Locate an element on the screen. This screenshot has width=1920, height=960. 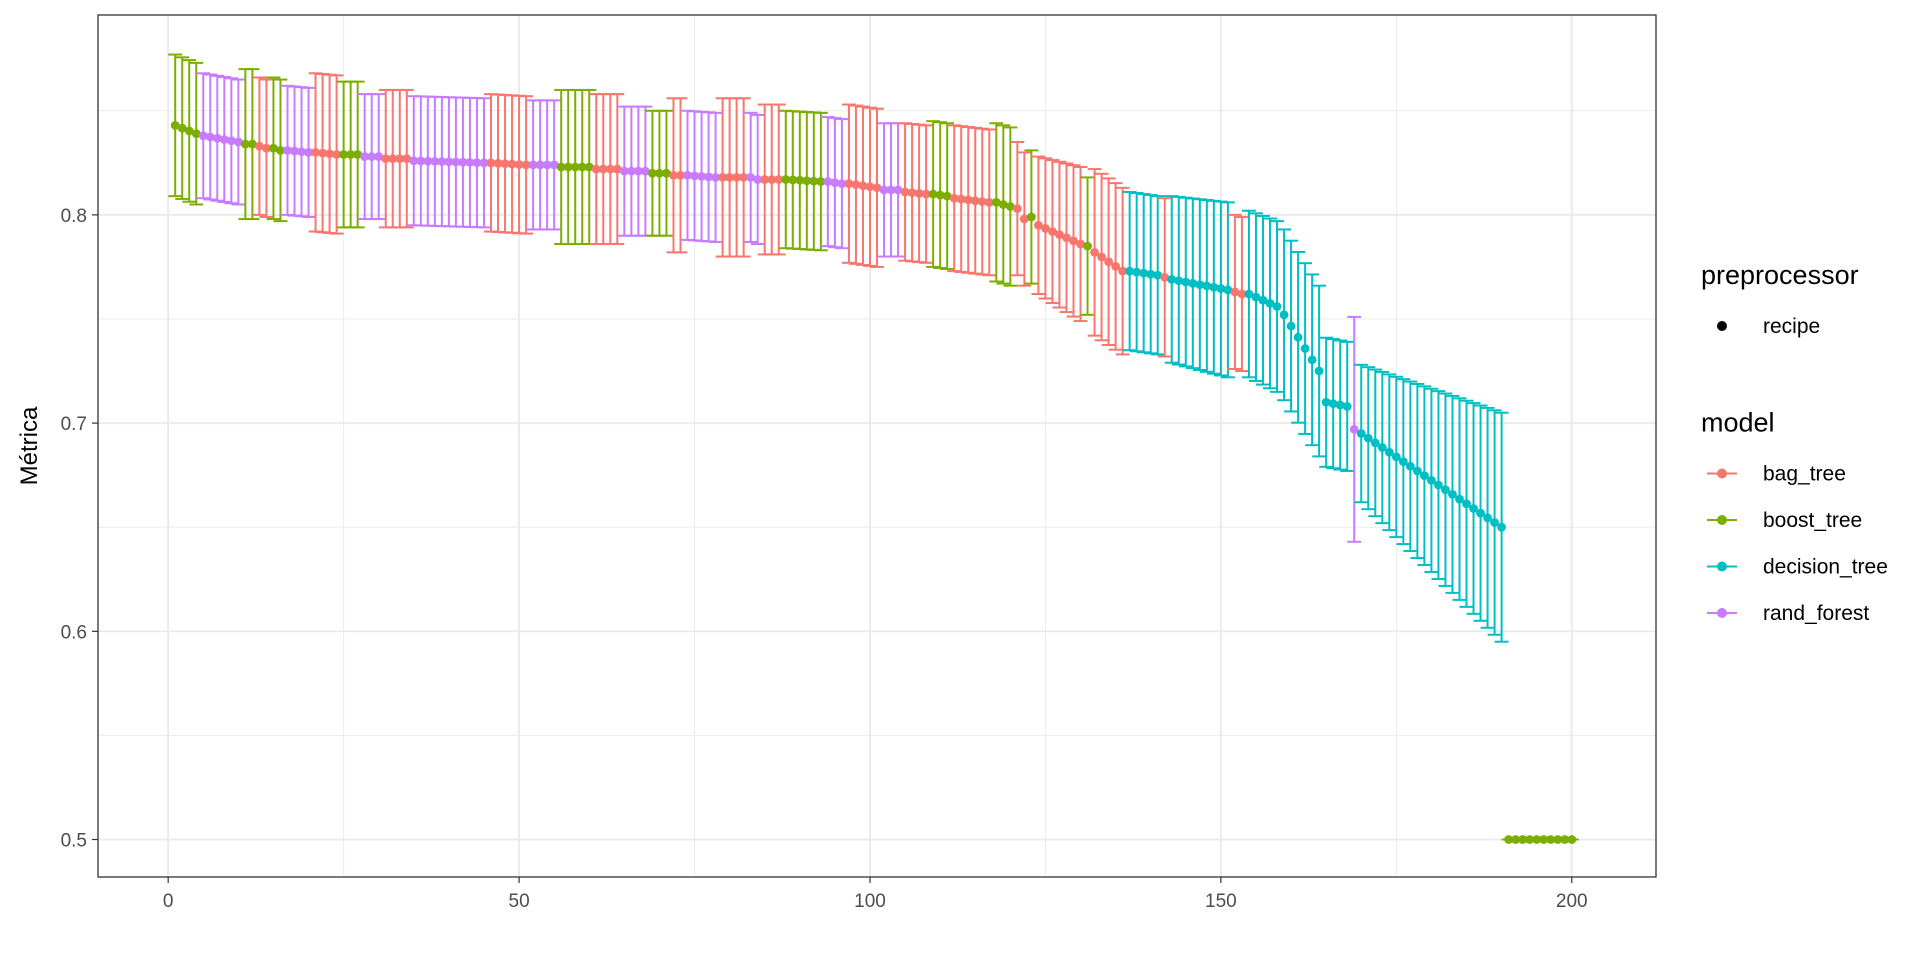
y-tick-label: 0.7 is located at coordinates (74, 424).